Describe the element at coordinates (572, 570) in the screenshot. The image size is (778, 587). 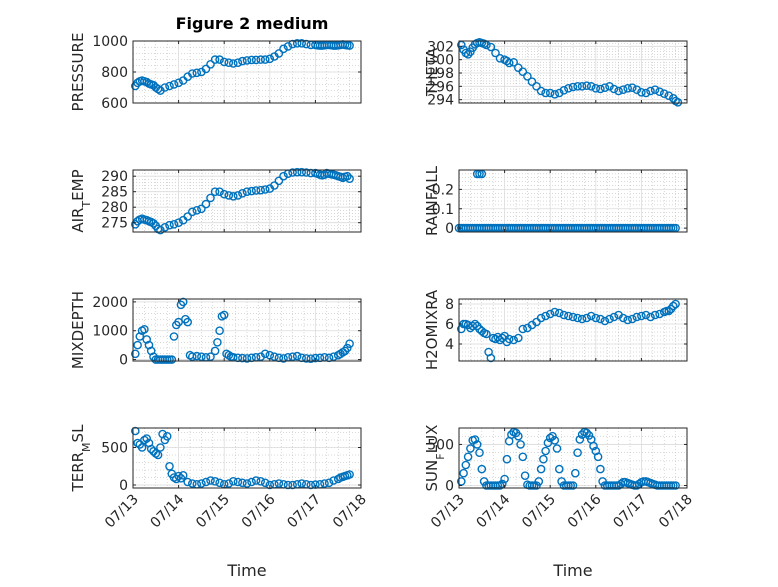
I see `x-axis-label: Time` at that location.